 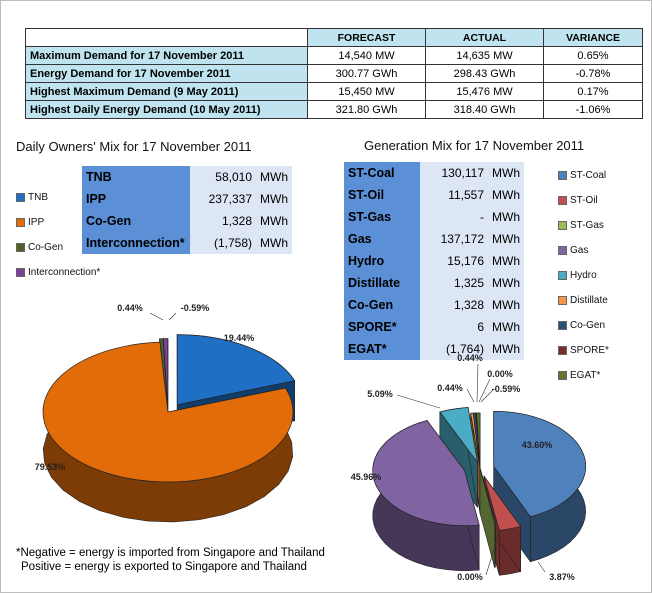 What do you see at coordinates (506, 217) in the screenshot?
I see `gen-unit: MWh` at bounding box center [506, 217].